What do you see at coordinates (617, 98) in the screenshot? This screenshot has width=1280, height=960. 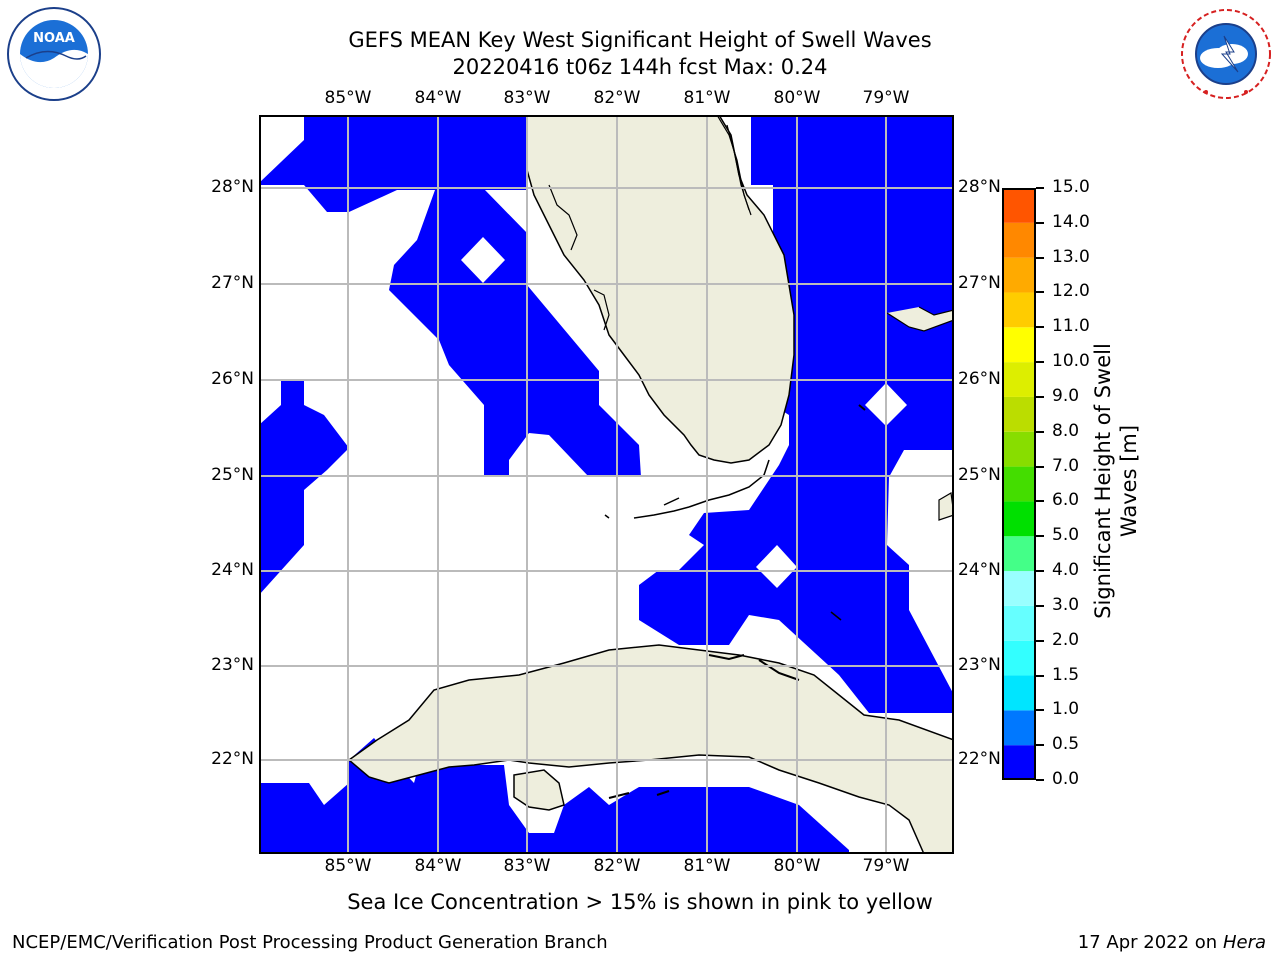 I see `lon-label-top: 82°W` at bounding box center [617, 98].